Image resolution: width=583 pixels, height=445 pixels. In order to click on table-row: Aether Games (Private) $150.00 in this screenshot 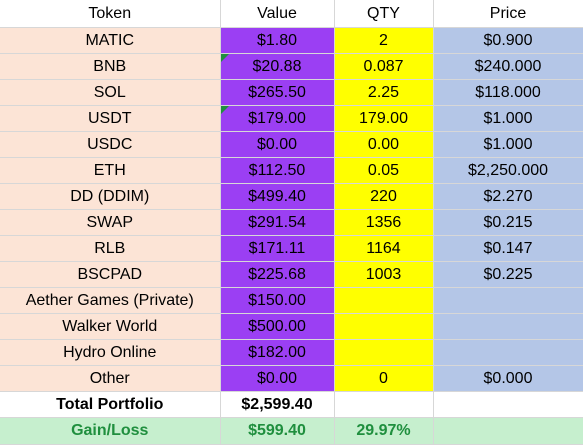, I will do `click(291, 300)`.